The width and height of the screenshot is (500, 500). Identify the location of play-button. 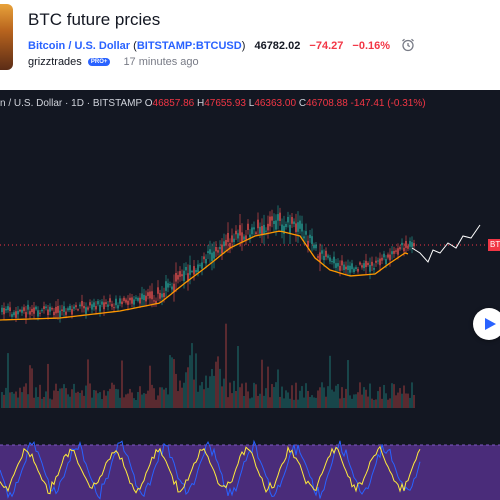
(486, 324).